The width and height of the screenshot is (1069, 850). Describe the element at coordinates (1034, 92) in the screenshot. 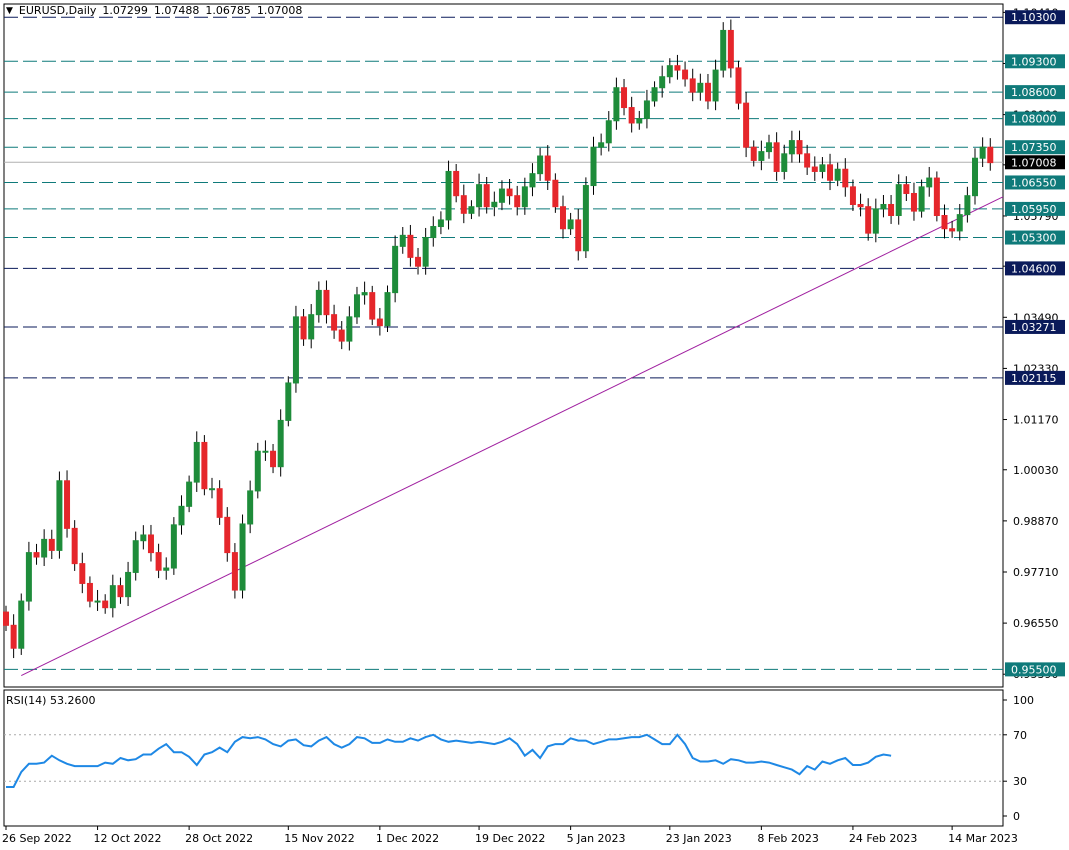

I see `level-tag-label: 1.08600` at that location.